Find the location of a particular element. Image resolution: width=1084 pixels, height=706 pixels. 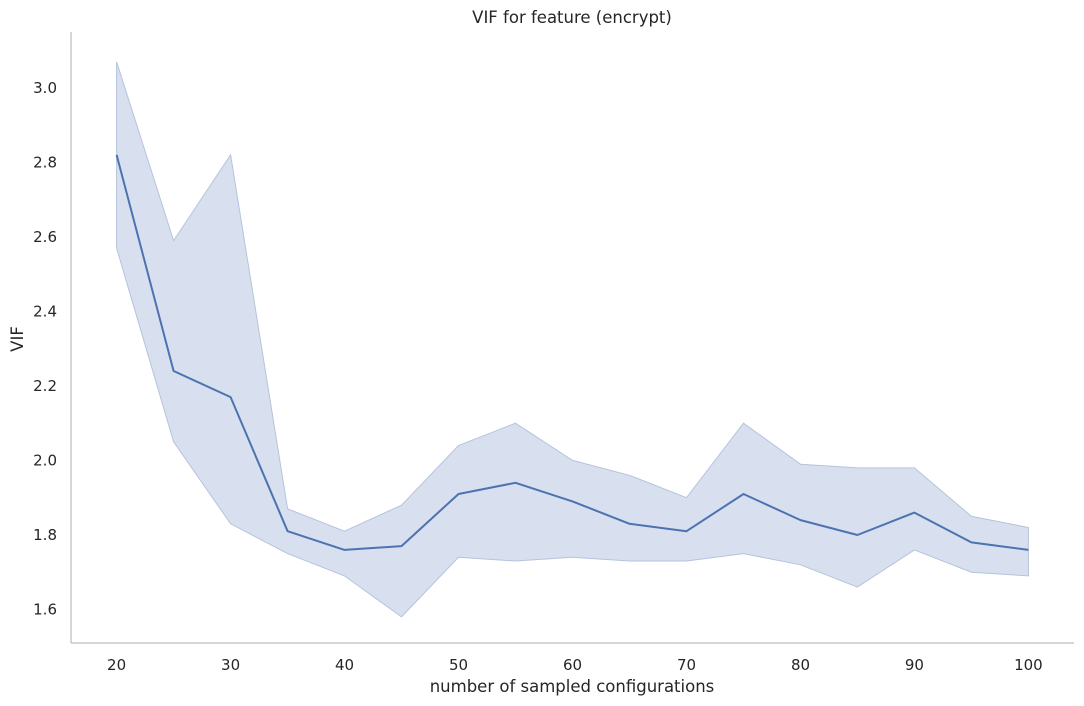

y-tick-label: 2.6 is located at coordinates (45, 237).